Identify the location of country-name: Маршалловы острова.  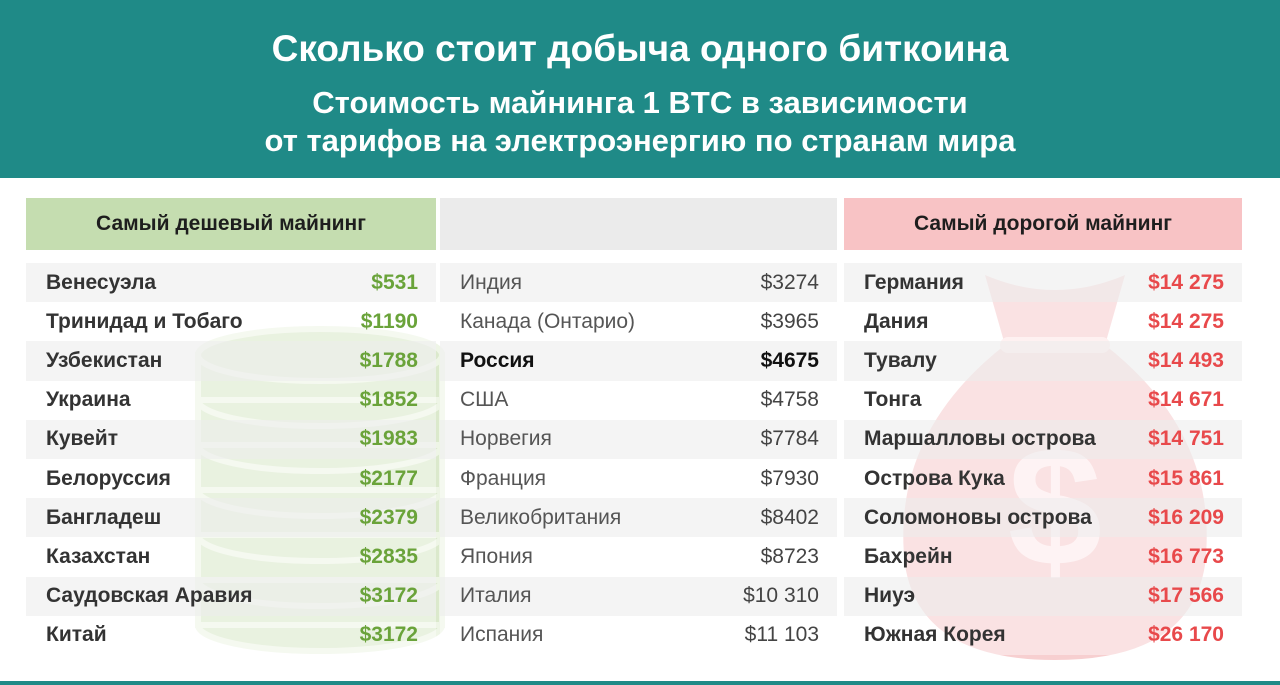
(980, 439).